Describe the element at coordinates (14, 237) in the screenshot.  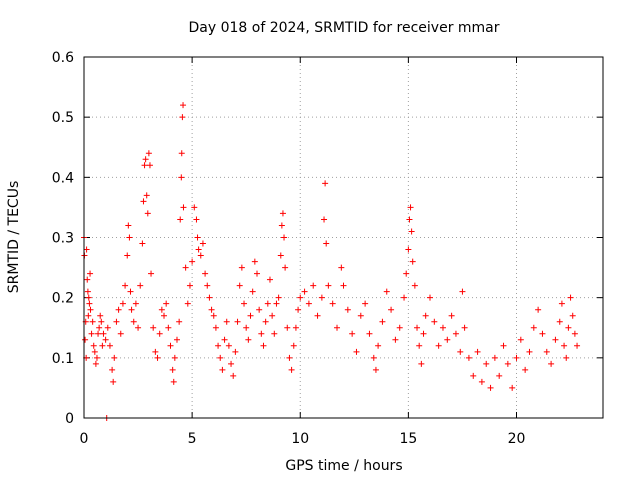
I see `y-axis-label: SRMTID / TECUs` at that location.